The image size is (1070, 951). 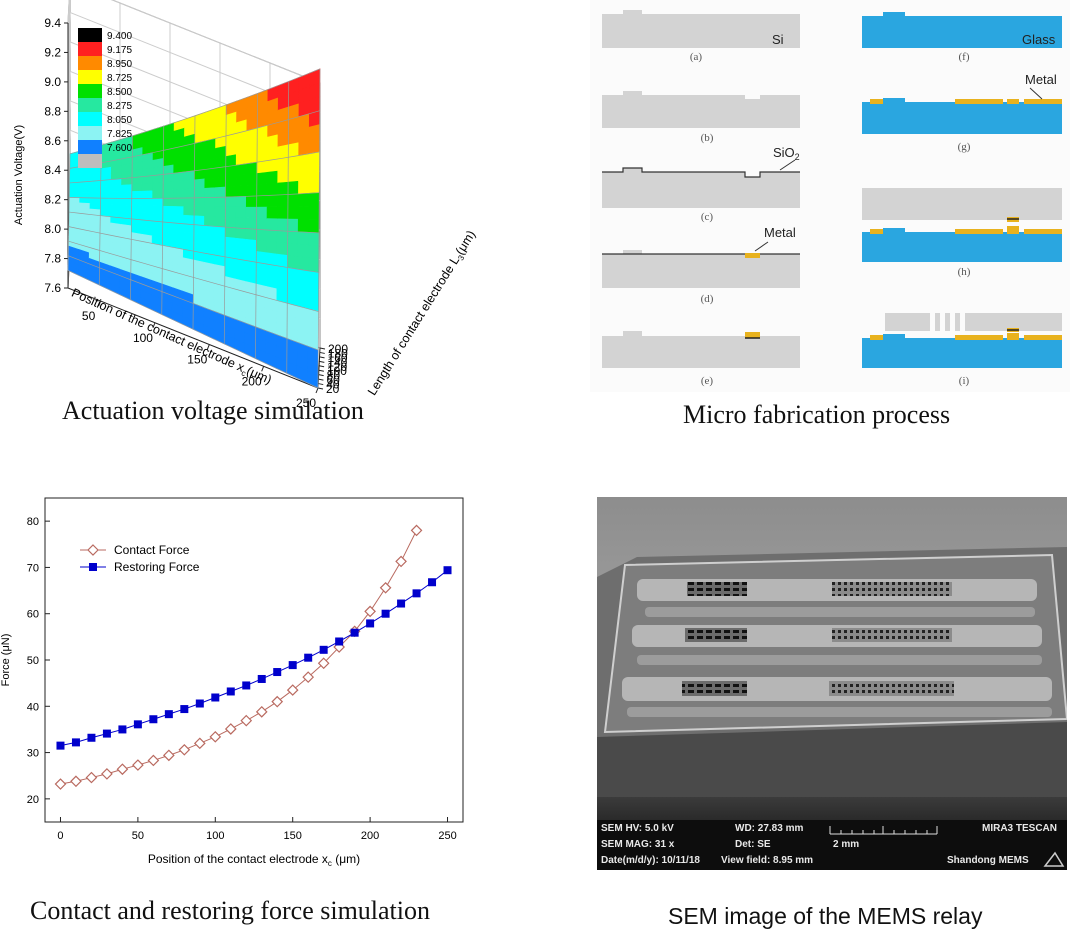 I want to click on legend-marker, so click(x=93, y=550).